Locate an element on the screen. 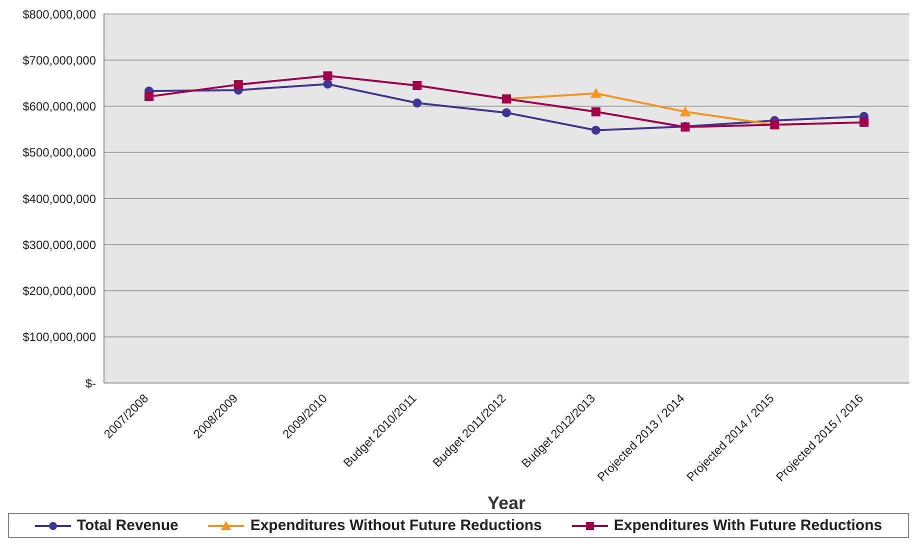 Image resolution: width=919 pixels, height=550 pixels. y-tick-label: $600,000,000 is located at coordinates (59, 107).